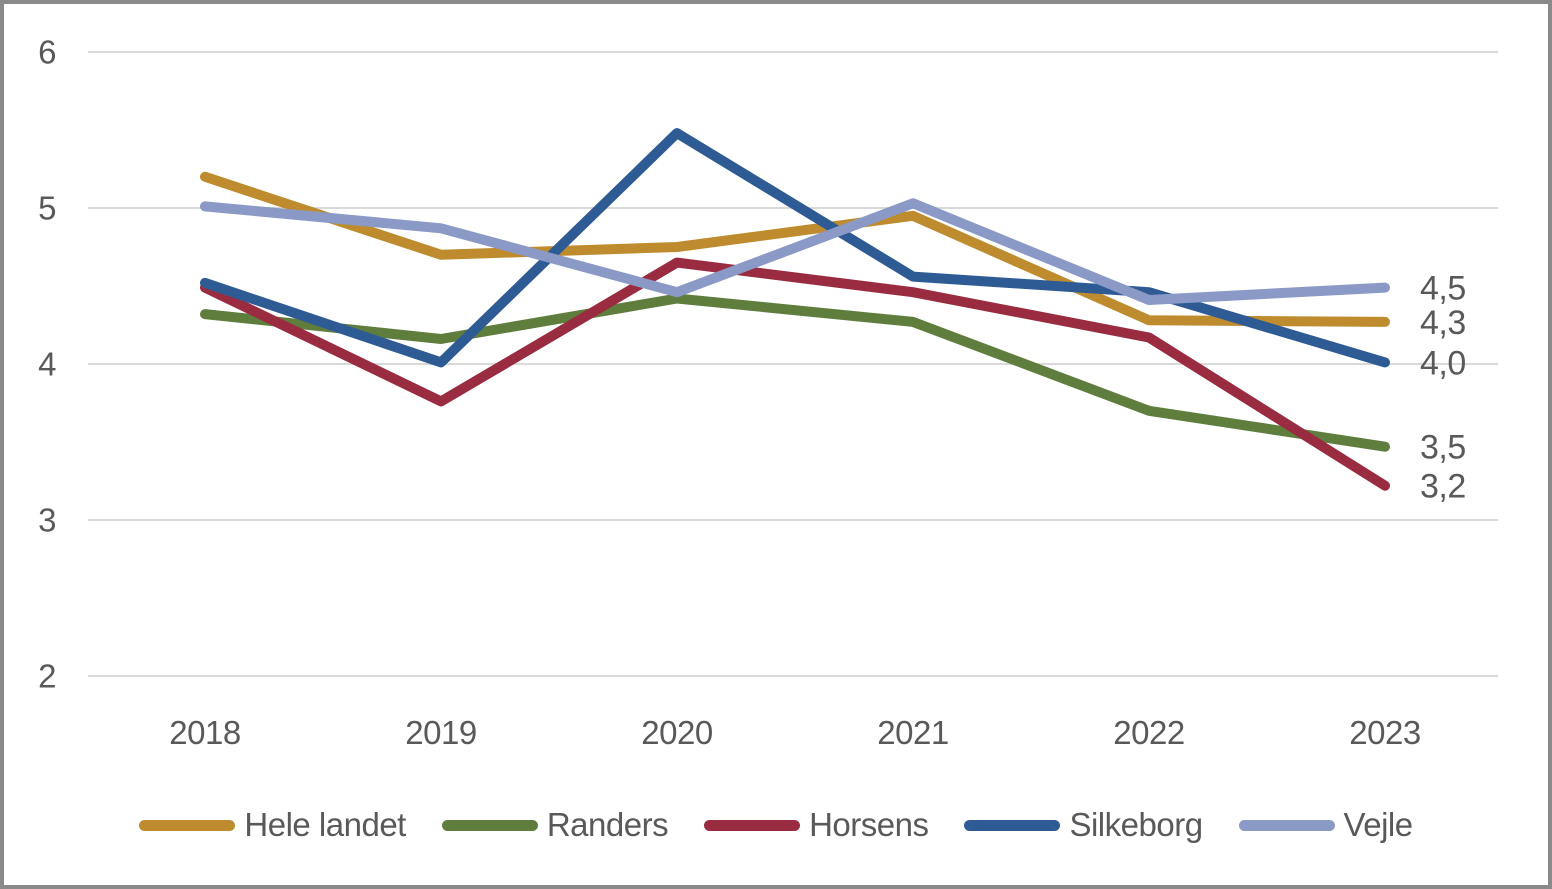  Describe the element at coordinates (47, 676) in the screenshot. I see `y-tick-label-2: 2` at that location.